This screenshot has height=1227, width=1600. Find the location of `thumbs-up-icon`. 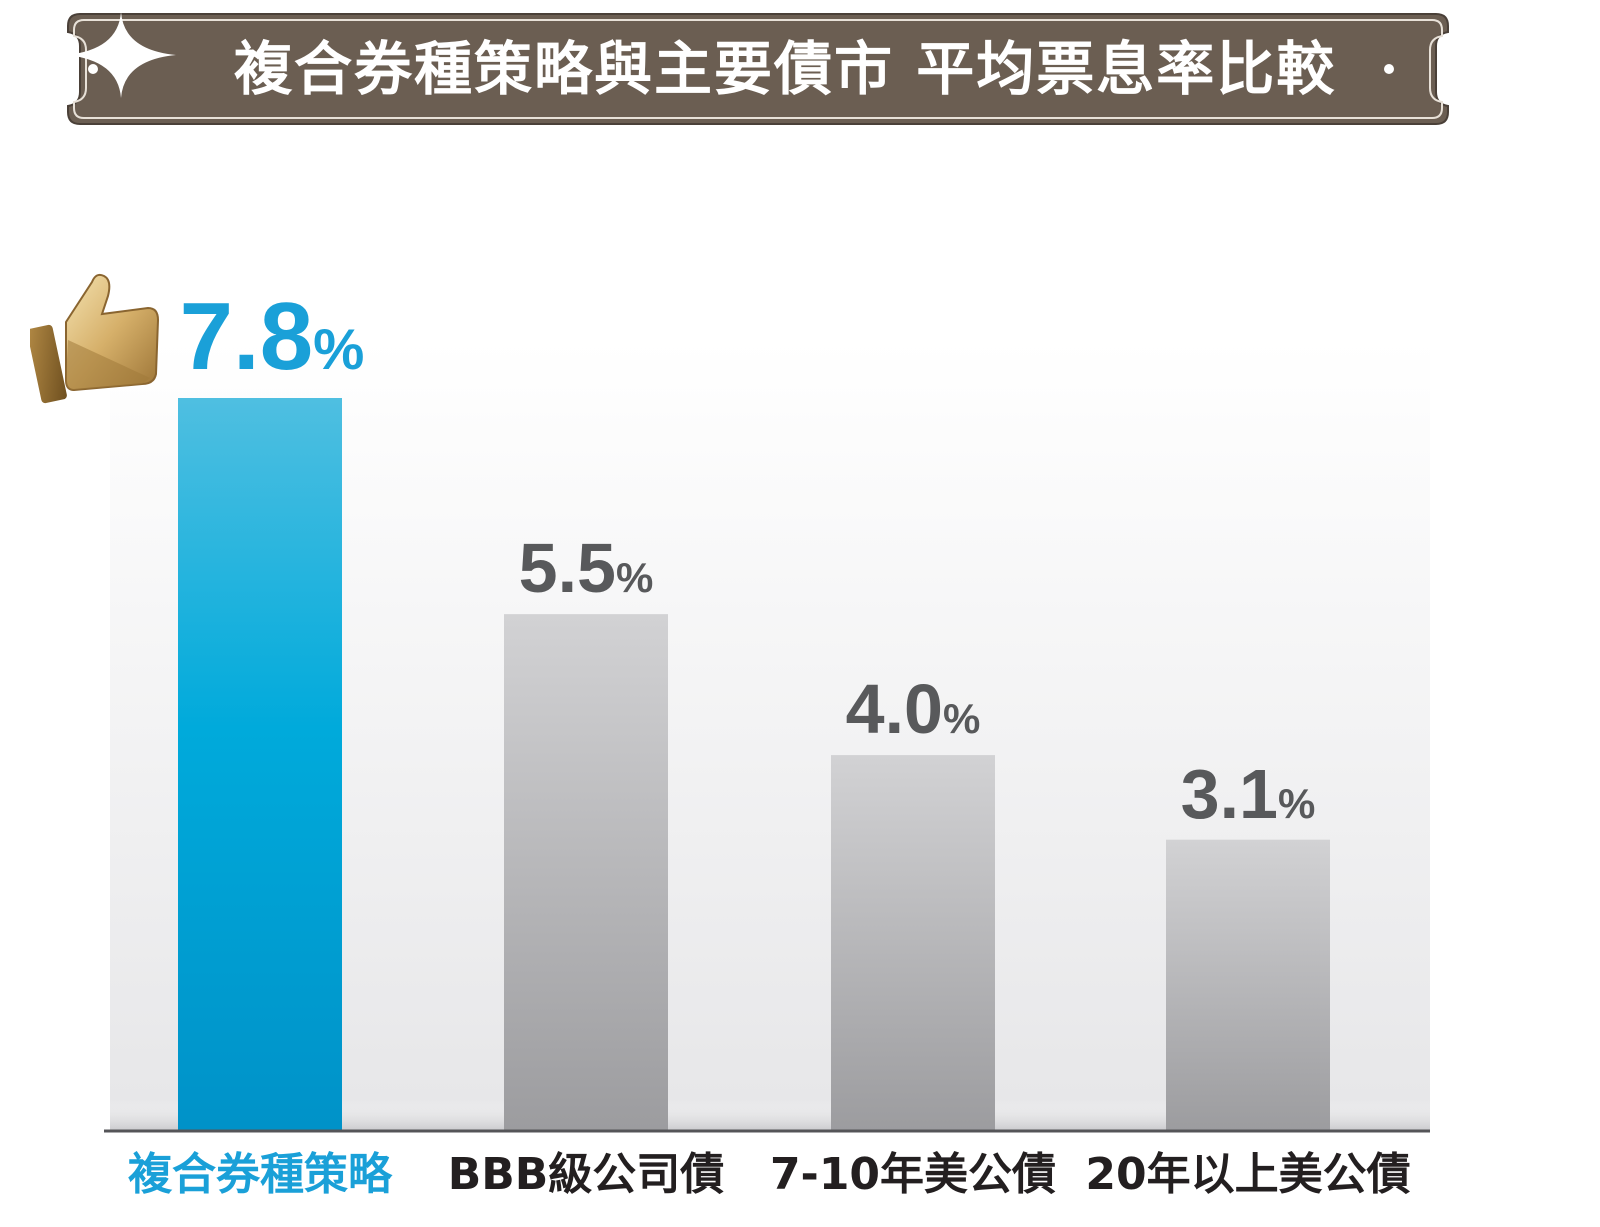

thumbs-up-icon is located at coordinates (95, 338).